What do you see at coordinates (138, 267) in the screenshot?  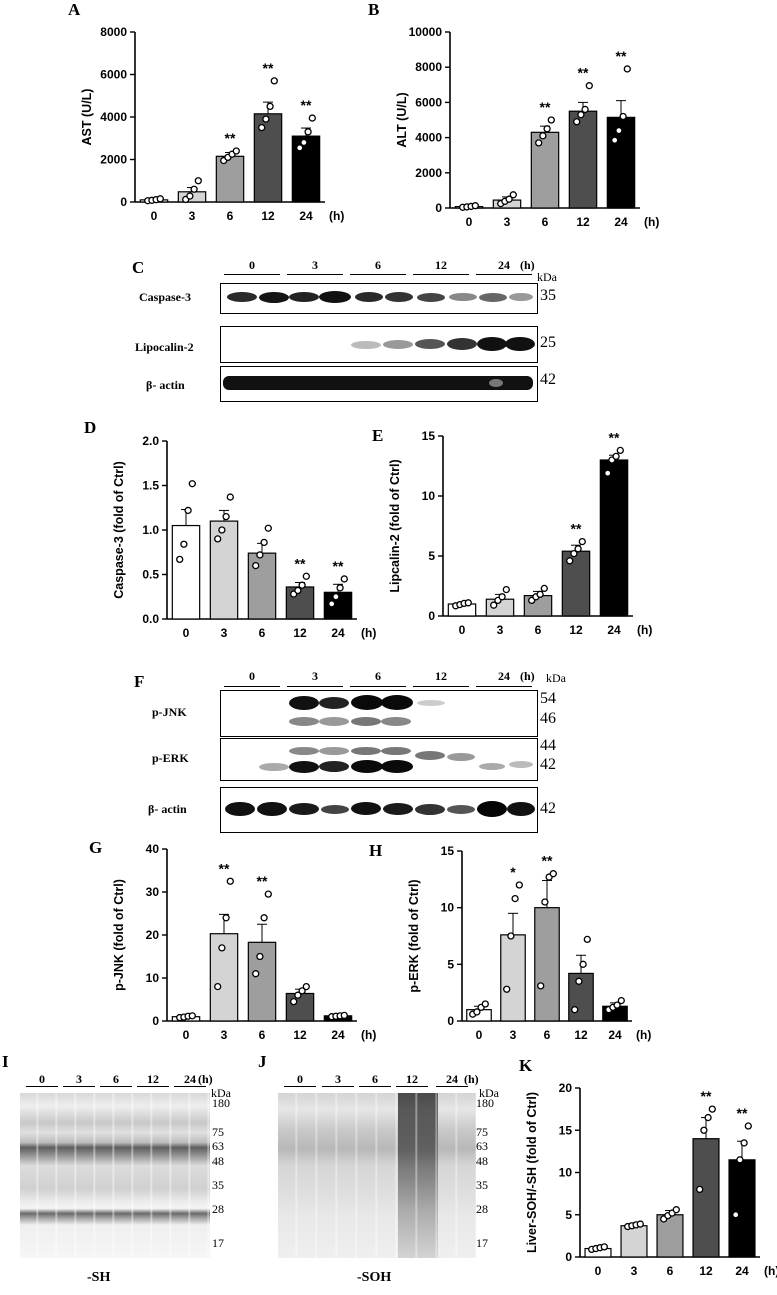 I see `panel-letter-c: C` at bounding box center [138, 267].